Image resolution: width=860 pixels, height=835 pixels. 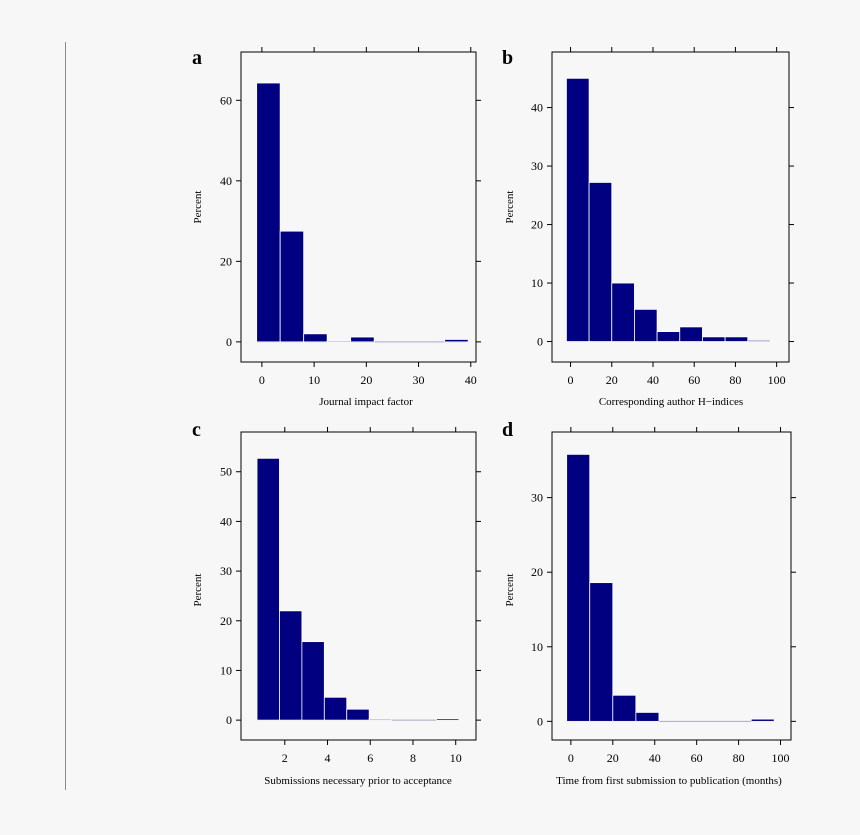 I want to click on x-axis-label: Journal impact factor, so click(x=366, y=402).